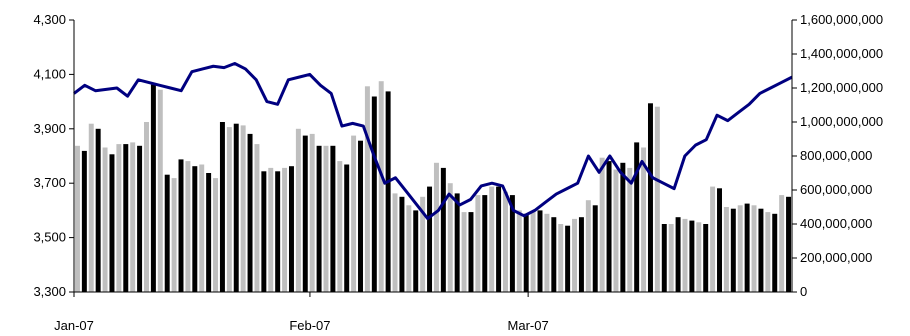 The width and height of the screenshot is (910, 336). What do you see at coordinates (841, 19) in the screenshot?
I see `right-tick-label: 1,600,000,000` at bounding box center [841, 19].